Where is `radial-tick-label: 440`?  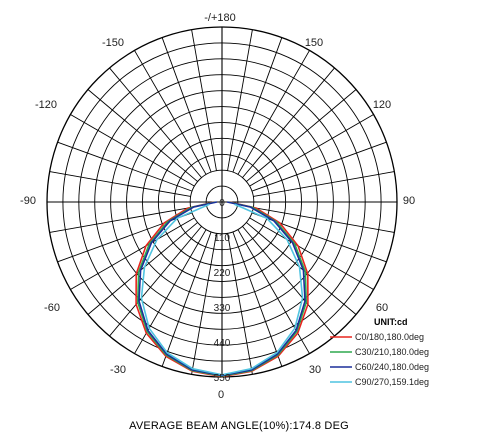 radial-tick-label: 440 is located at coordinates (222, 343).